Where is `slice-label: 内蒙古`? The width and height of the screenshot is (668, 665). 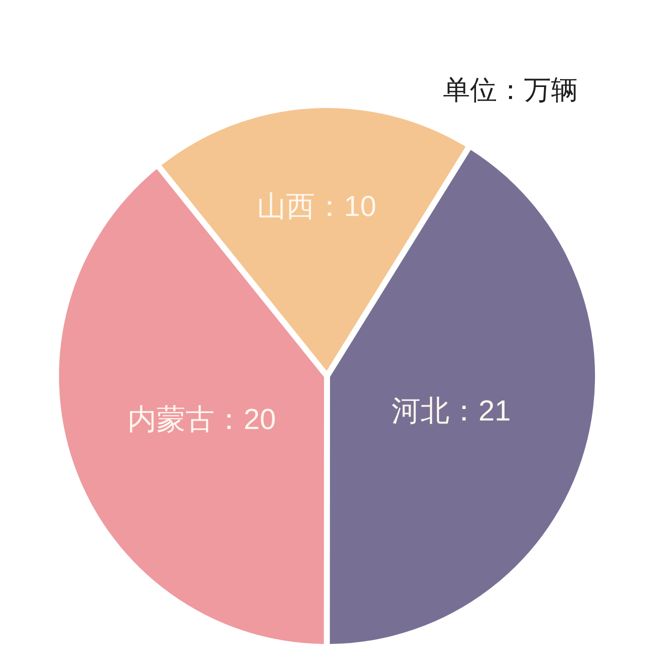
slice-label: 内蒙古 is located at coordinates (171, 420).